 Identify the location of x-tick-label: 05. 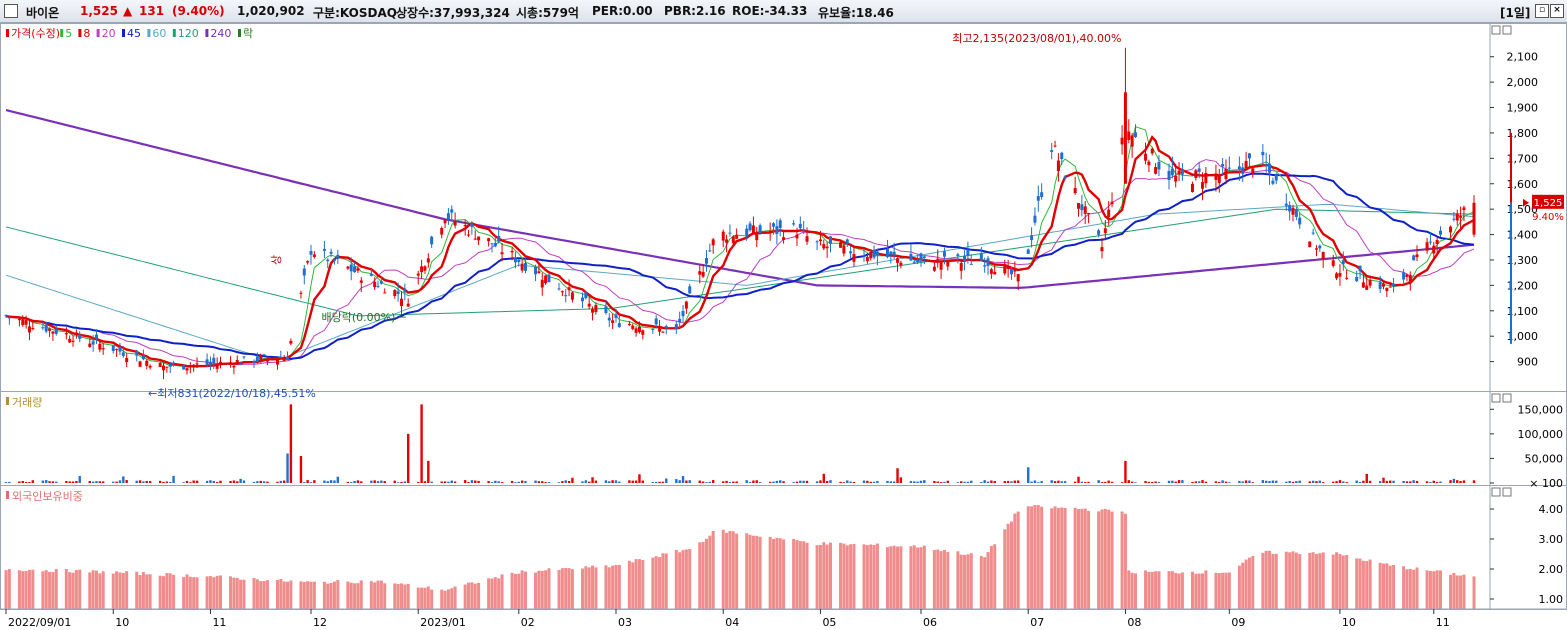
(829, 622).